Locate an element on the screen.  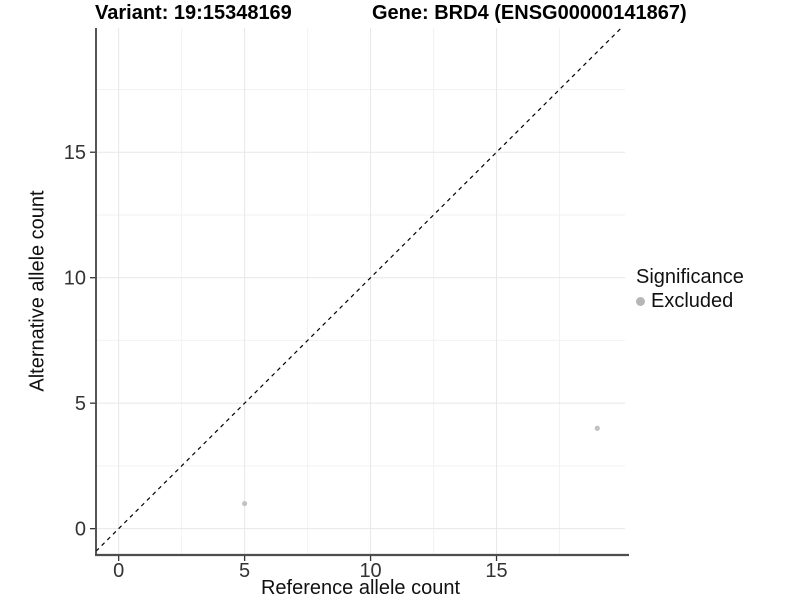
y-tick-label: 0 is located at coordinates (80, 530).